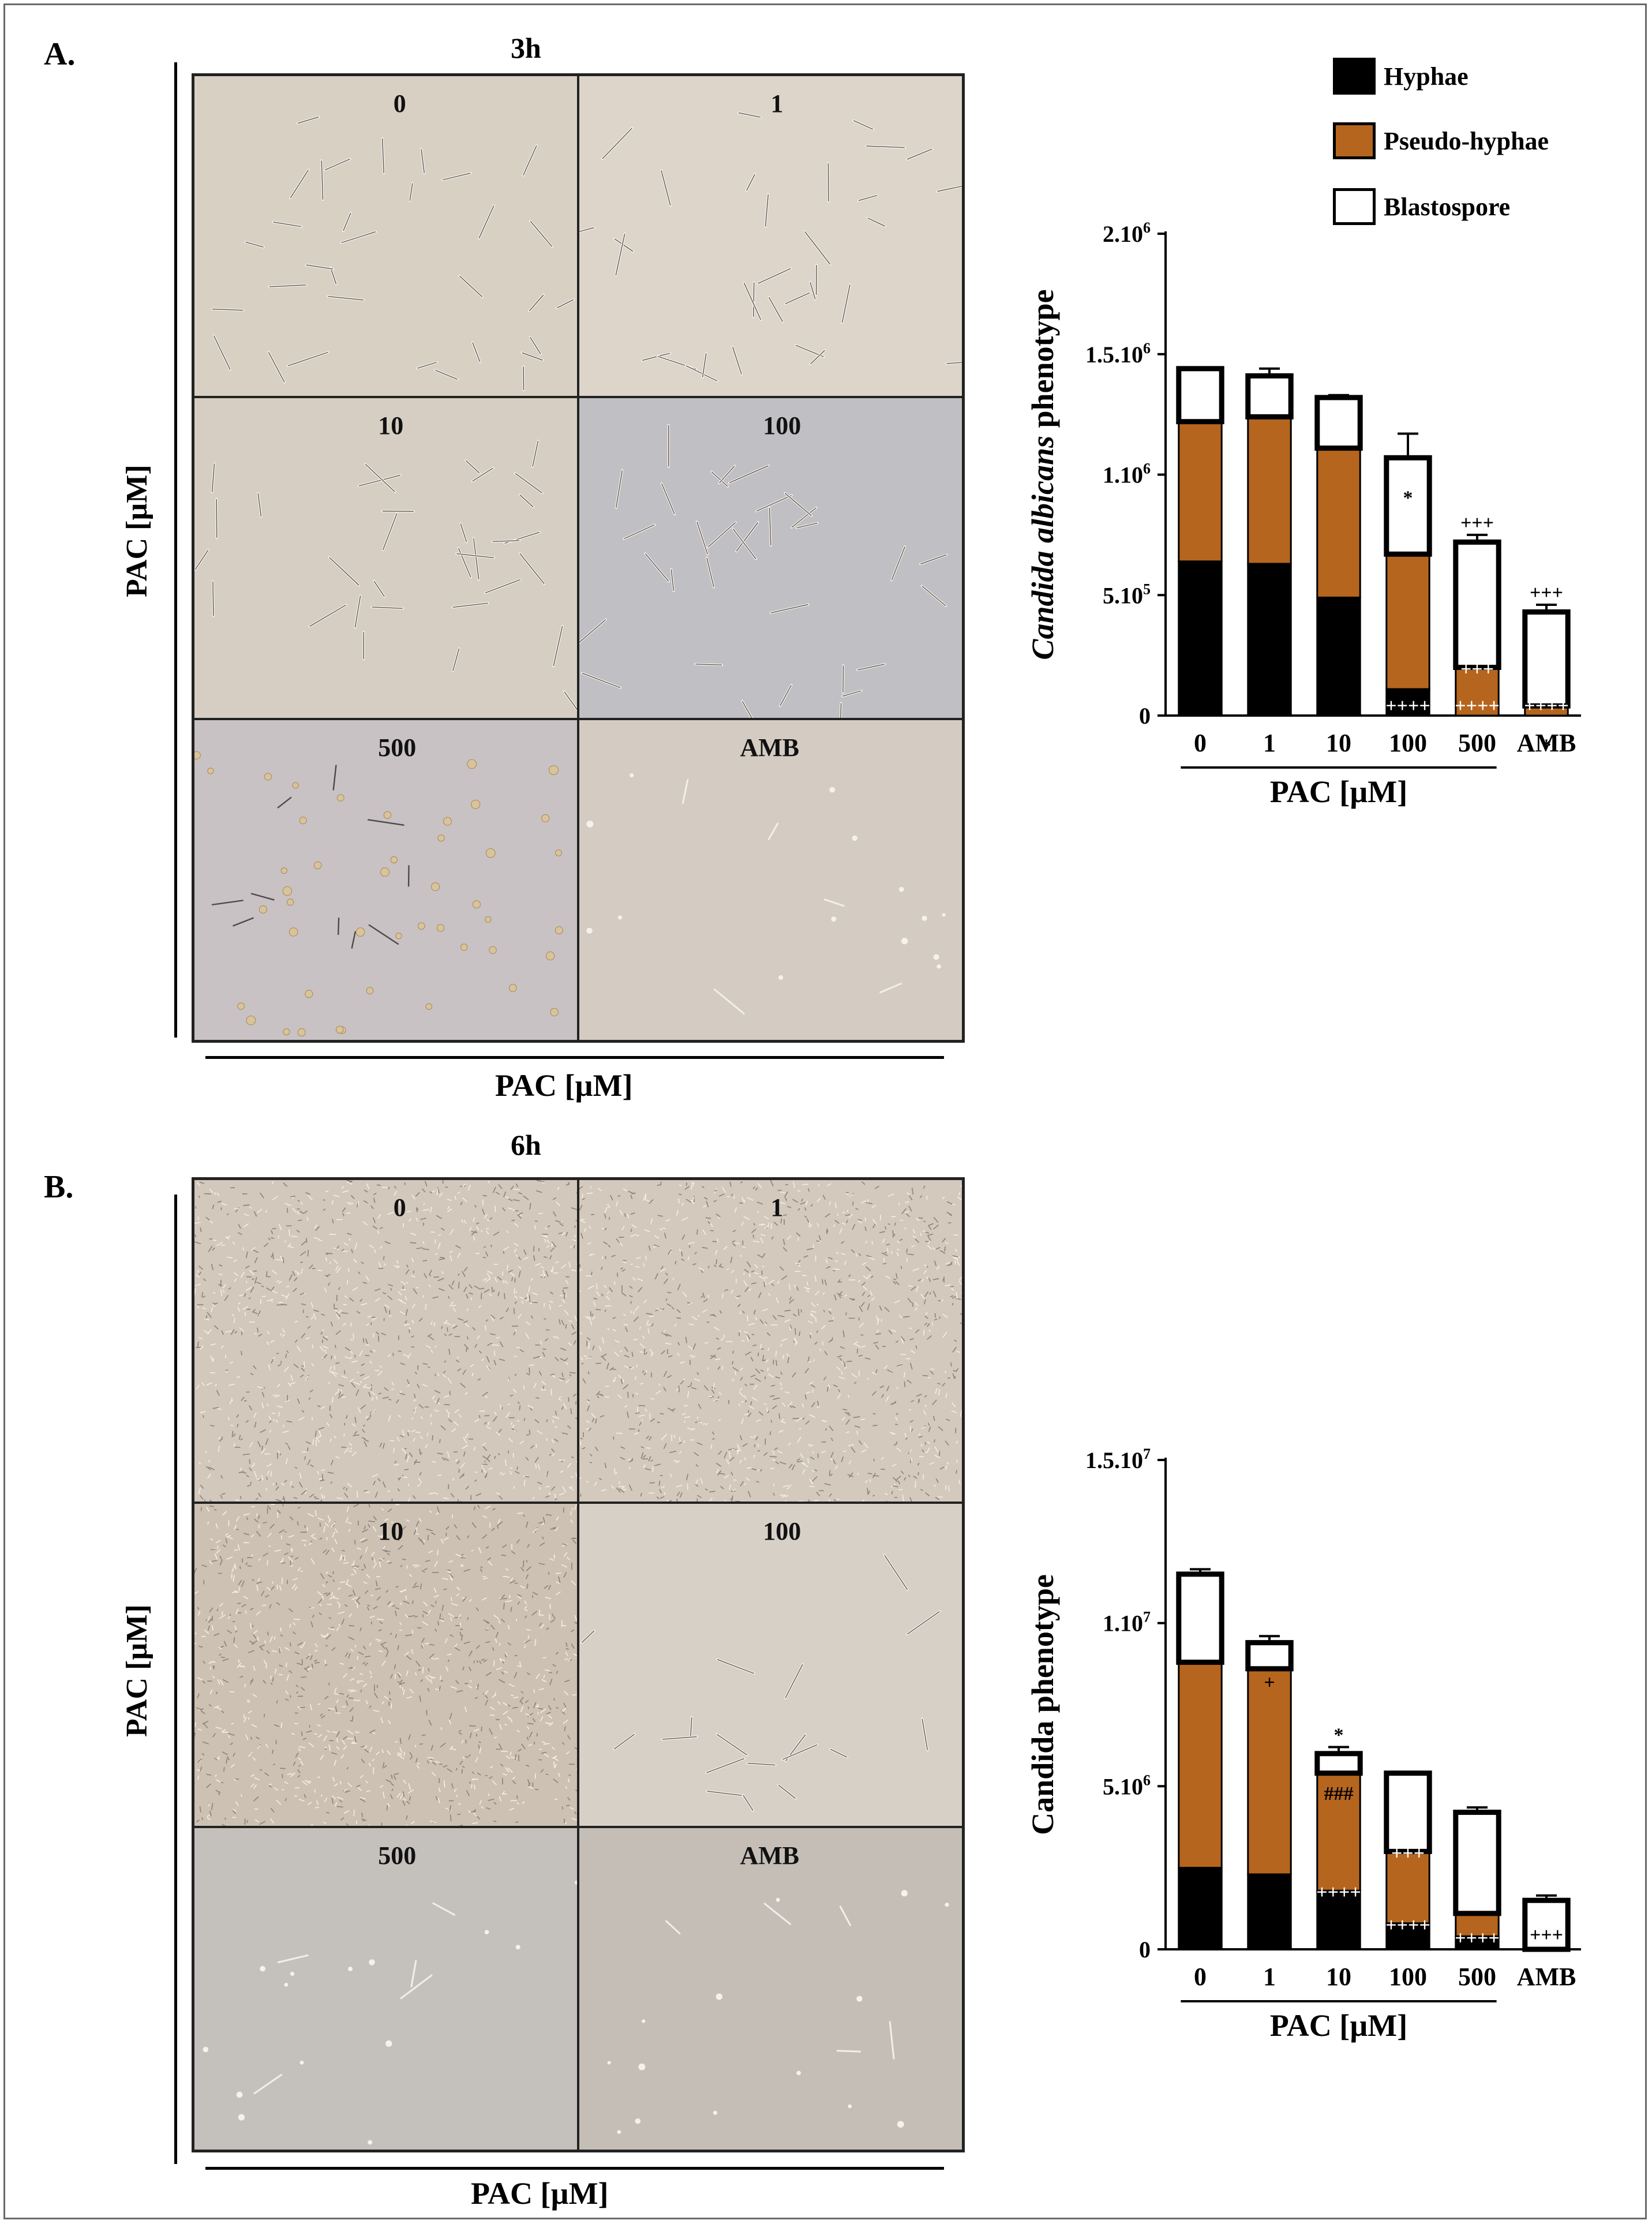 The height and width of the screenshot is (2224, 1652). I want to click on legend-swatch-hyphae, so click(1355, 76).